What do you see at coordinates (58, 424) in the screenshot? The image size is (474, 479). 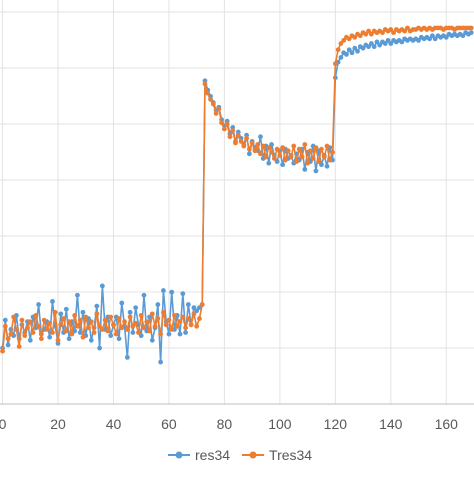 I see `x-tick-label: 20` at bounding box center [58, 424].